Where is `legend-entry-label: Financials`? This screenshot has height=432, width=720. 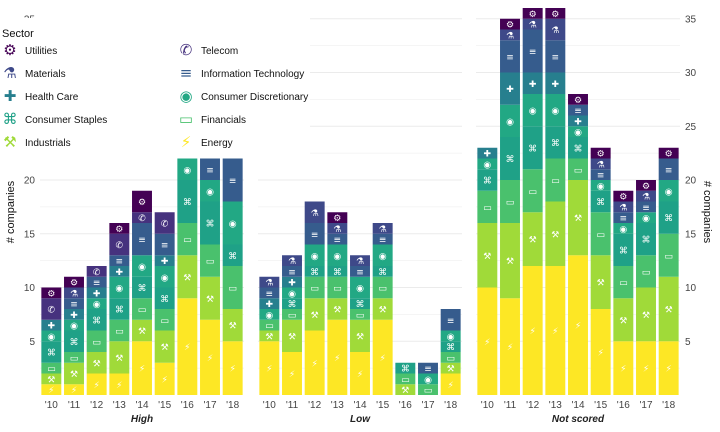
legend-entry-label: Financials is located at coordinates (223, 120).